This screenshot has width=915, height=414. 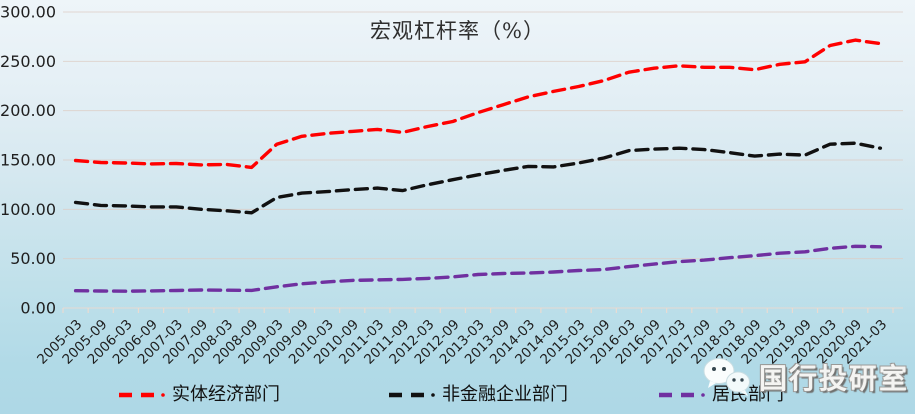 I want to click on y-tick-label: 250.00, so click(x=28, y=61).